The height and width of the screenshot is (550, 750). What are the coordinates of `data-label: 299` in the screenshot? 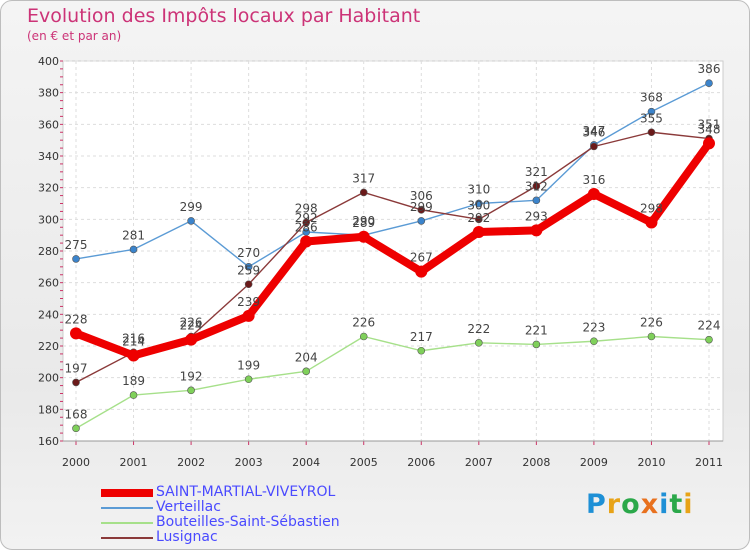 It's located at (421, 207).